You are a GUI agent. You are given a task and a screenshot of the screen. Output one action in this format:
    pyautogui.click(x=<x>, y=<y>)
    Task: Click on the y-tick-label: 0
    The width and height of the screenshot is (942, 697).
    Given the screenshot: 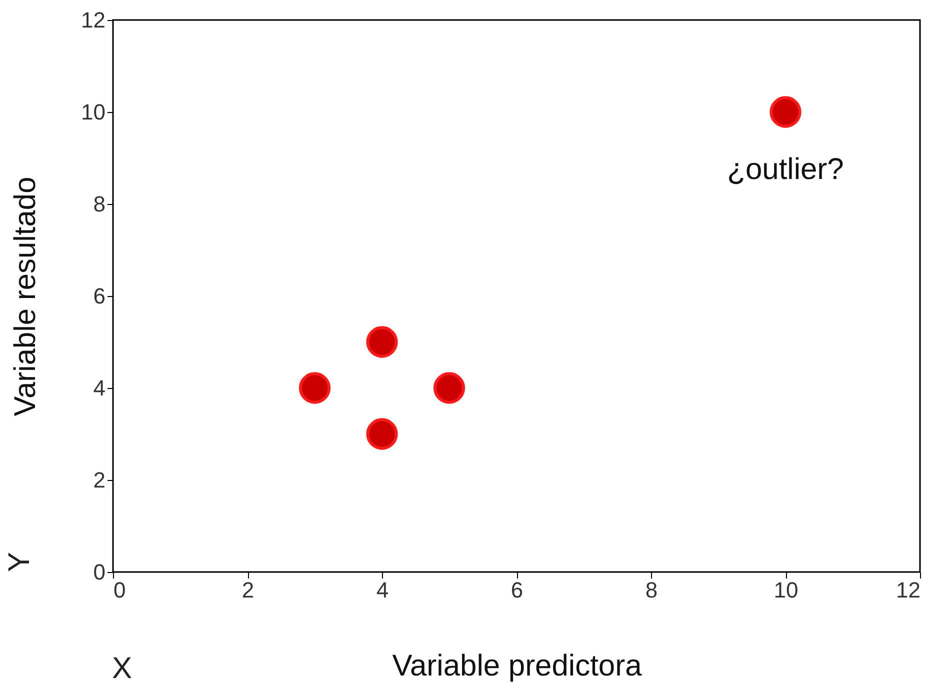 What is the action you would take?
    pyautogui.click(x=99, y=572)
    